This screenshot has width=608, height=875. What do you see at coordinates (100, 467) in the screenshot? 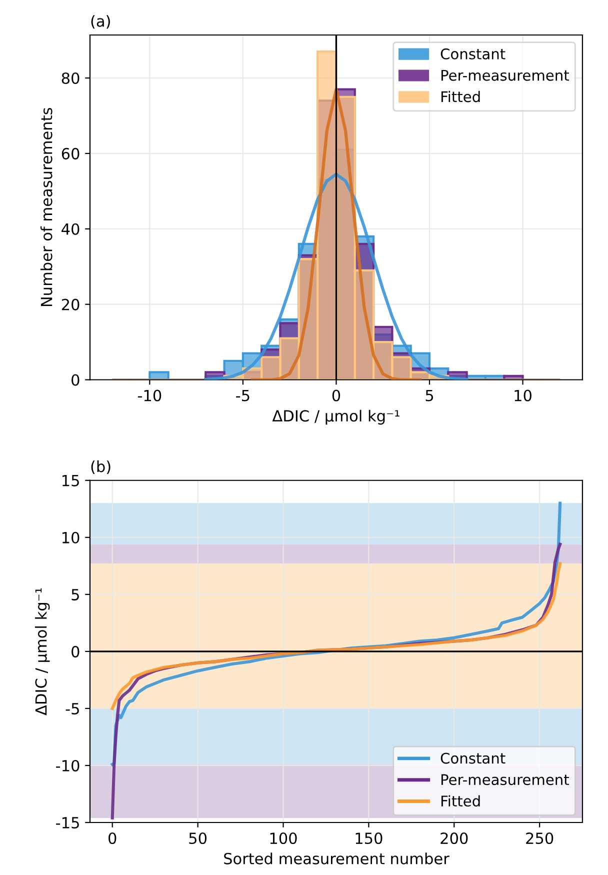
I see `chart-title: (b)` at bounding box center [100, 467].